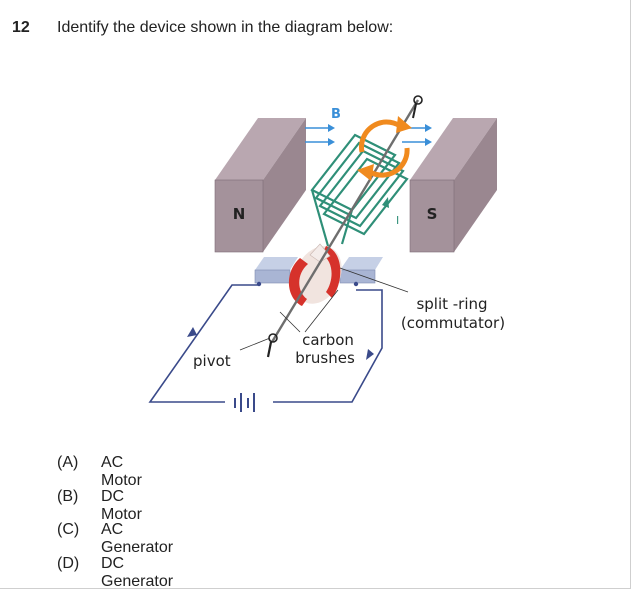 This screenshot has width=632, height=591. What do you see at coordinates (336, 114) in the screenshot?
I see `field-label: B` at bounding box center [336, 114].